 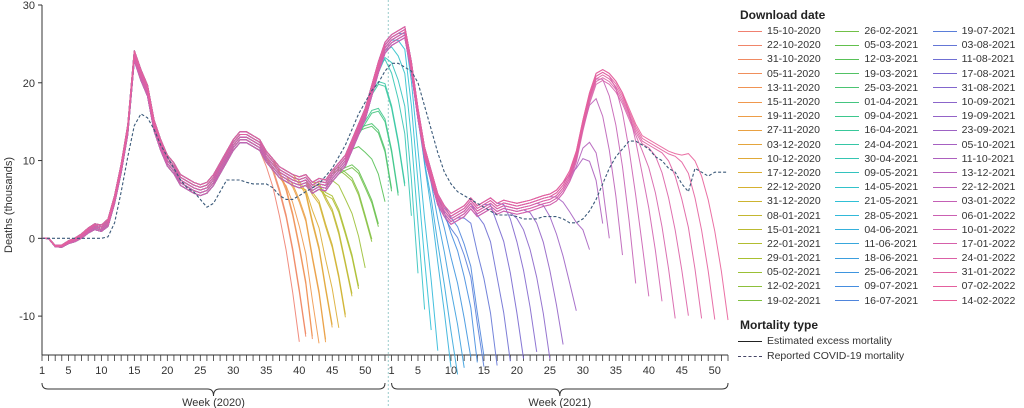 I want to click on legend-item-download-date: 31-10-2020, so click(x=783, y=59).